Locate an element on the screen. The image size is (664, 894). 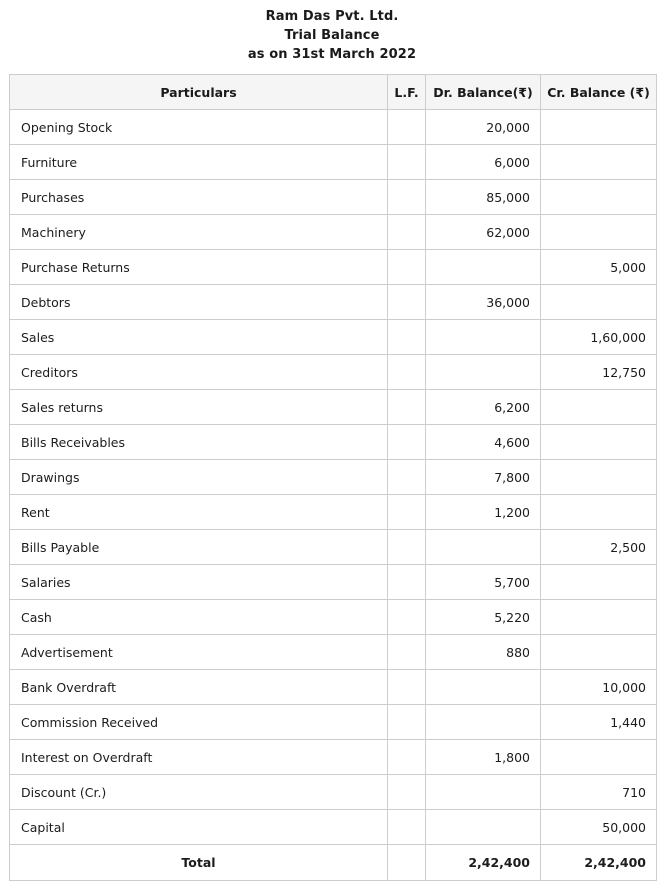
table-row: Sales returns 6,200 is located at coordinates (333, 407).